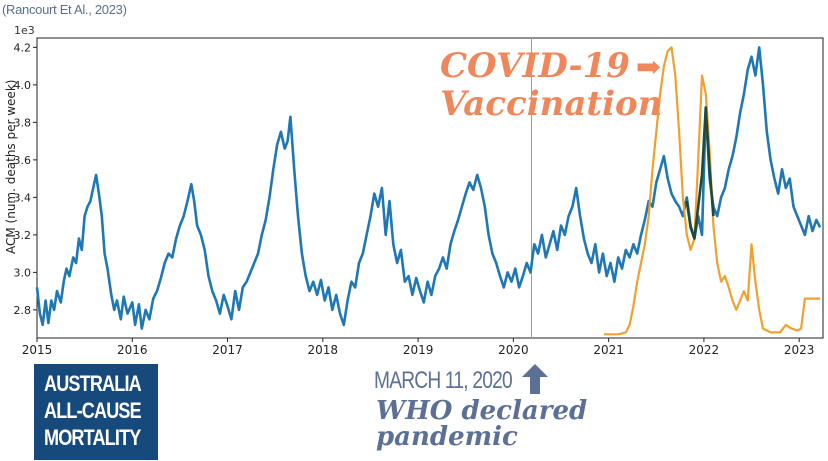 This screenshot has height=461, width=828. What do you see at coordinates (11, 166) in the screenshot?
I see `y-axis-label: ACM (num. deaths per week)` at bounding box center [11, 166].